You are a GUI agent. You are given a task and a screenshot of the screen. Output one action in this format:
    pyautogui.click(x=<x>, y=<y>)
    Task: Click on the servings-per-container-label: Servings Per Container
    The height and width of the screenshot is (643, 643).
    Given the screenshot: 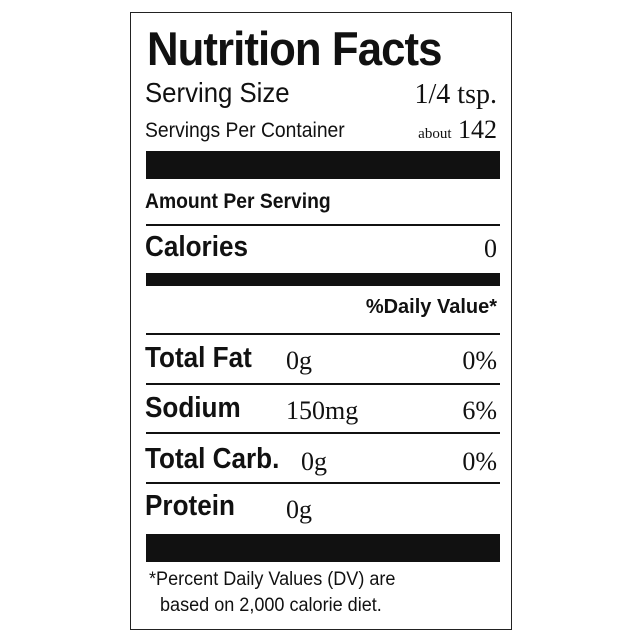 What is the action you would take?
    pyautogui.click(x=245, y=130)
    